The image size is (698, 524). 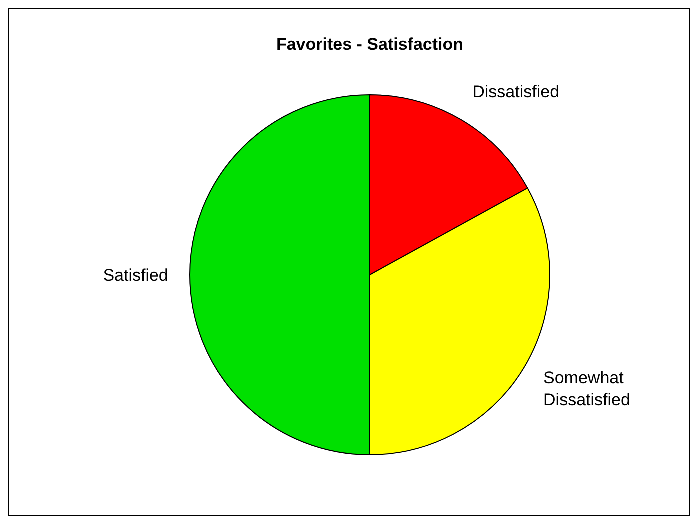 What do you see at coordinates (516, 92) in the screenshot?
I see `slice-label: Dissatisfied` at bounding box center [516, 92].